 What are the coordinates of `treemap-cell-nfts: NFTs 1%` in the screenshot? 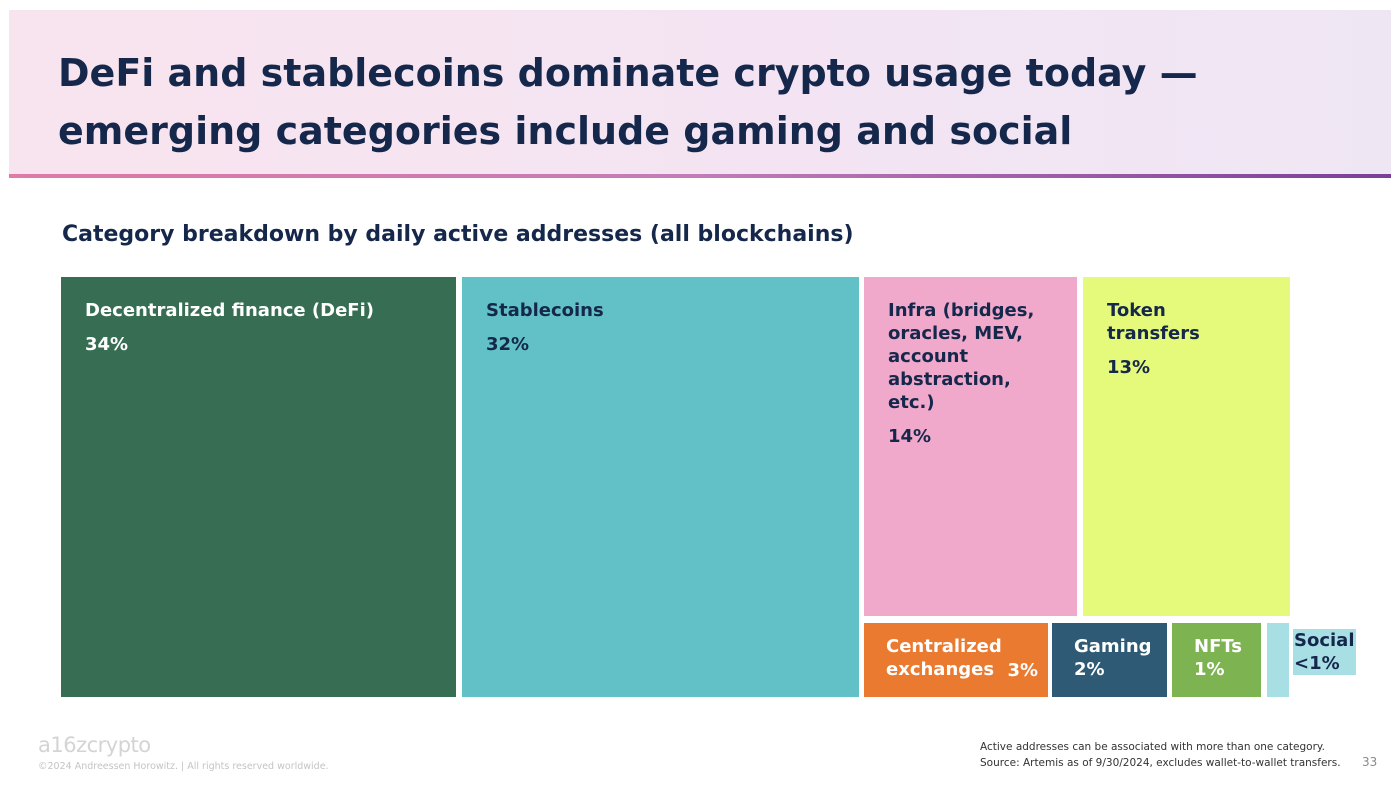 It's located at (1216, 660).